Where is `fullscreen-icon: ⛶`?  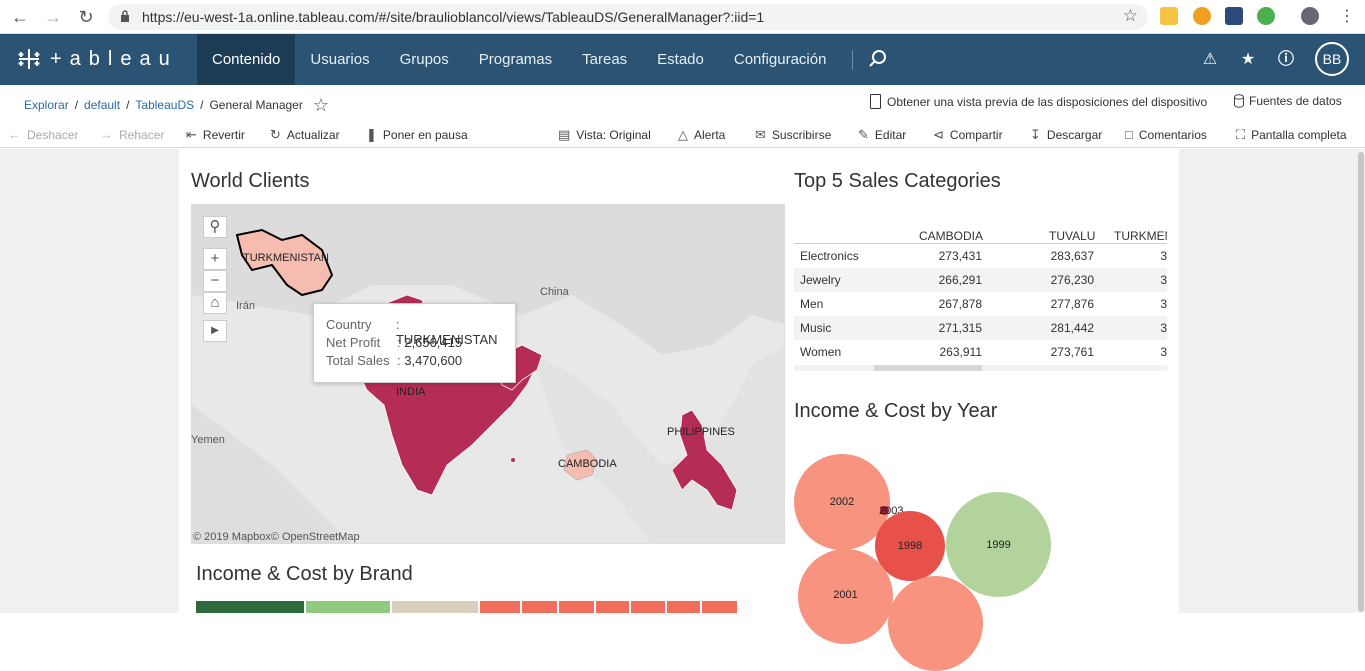 fullscreen-icon: ⛶ is located at coordinates (1241, 134).